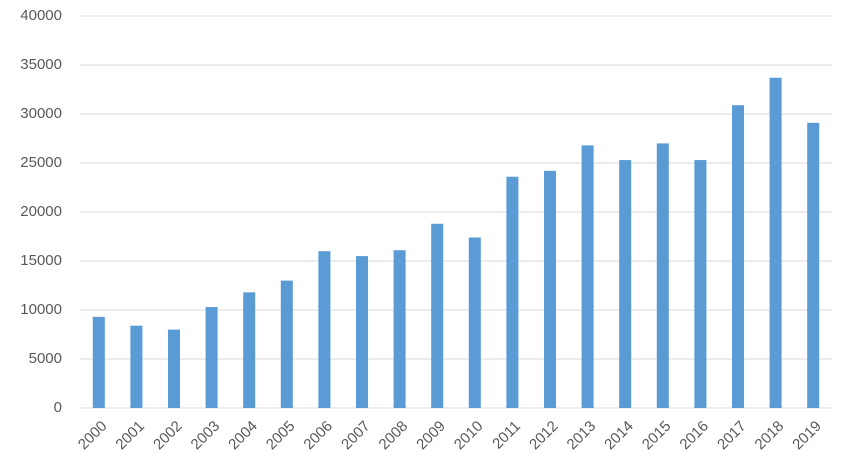  Describe the element at coordinates (243, 436) in the screenshot. I see `x-tick-label: 2004` at that location.